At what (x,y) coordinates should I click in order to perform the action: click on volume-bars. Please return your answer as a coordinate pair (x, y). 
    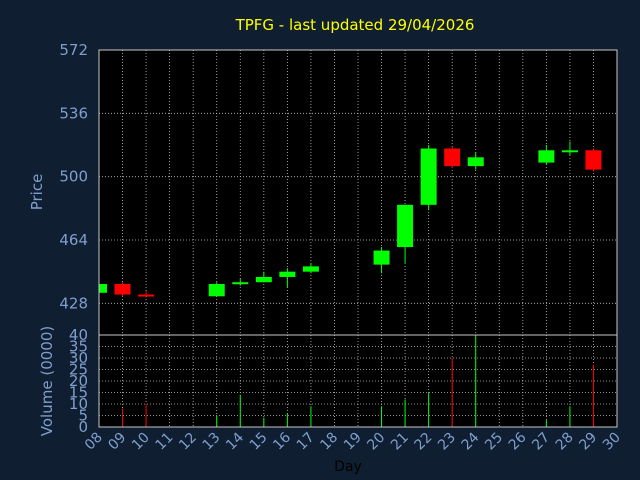
    Looking at the image, I should click on (358, 381).